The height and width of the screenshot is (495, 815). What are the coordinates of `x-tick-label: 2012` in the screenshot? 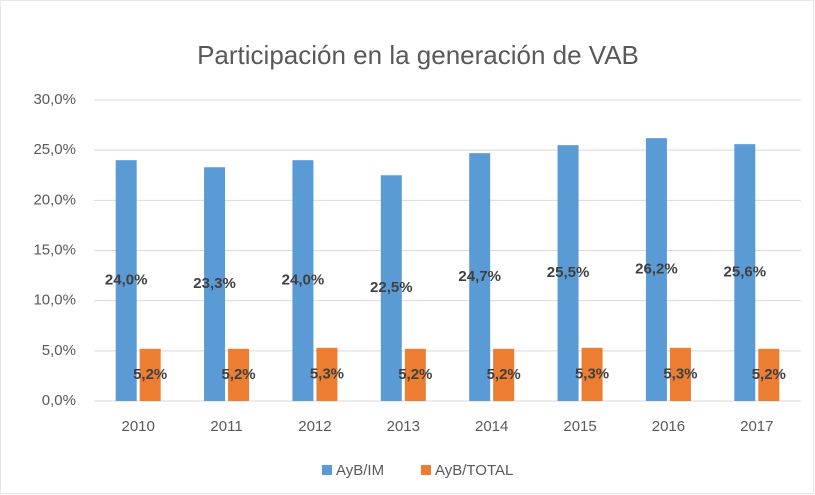 It's located at (314, 426).